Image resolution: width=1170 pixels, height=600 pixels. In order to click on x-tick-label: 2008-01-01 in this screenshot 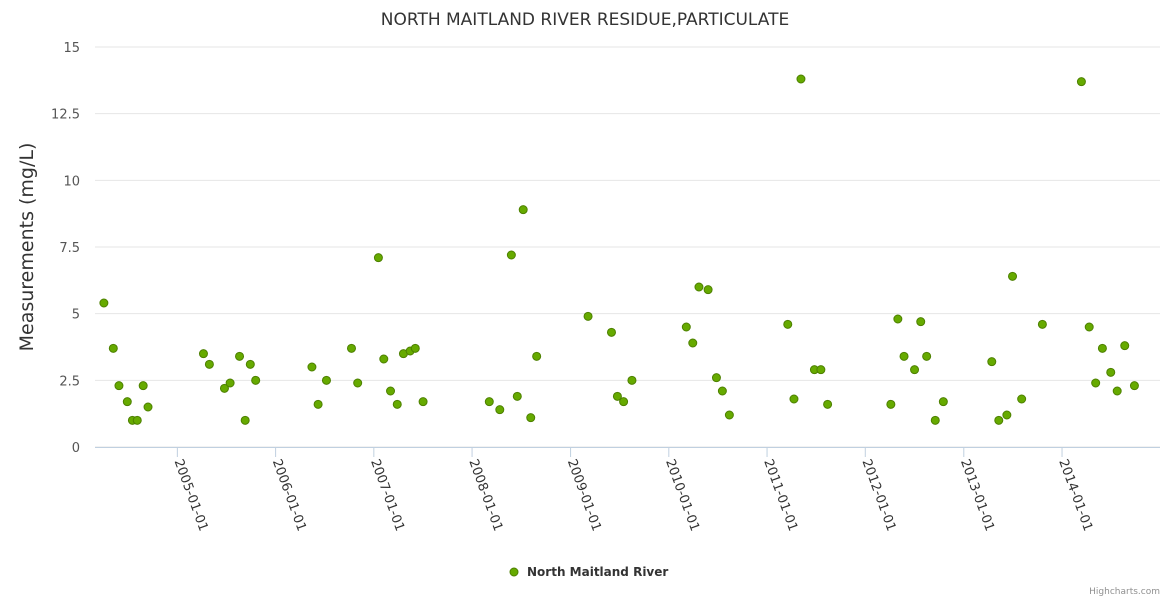, I will do `click(485, 495)`.